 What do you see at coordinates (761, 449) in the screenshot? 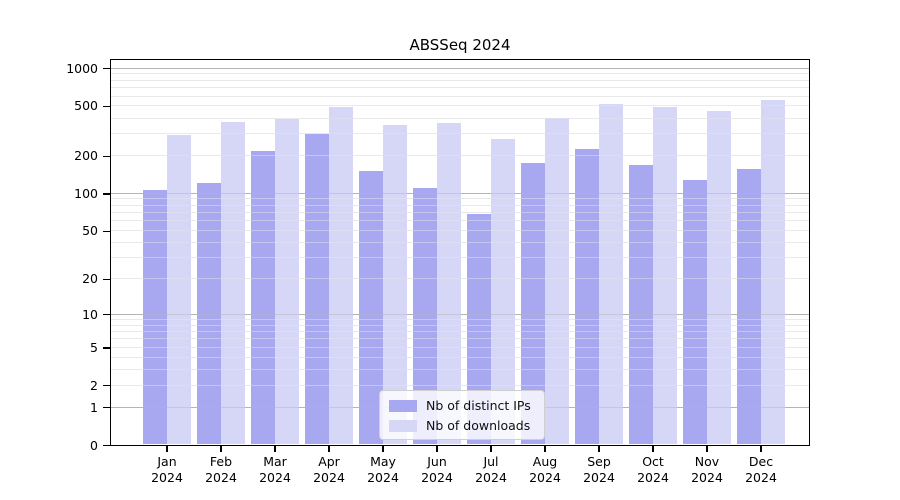
I see `x-tick-dec` at bounding box center [761, 449].